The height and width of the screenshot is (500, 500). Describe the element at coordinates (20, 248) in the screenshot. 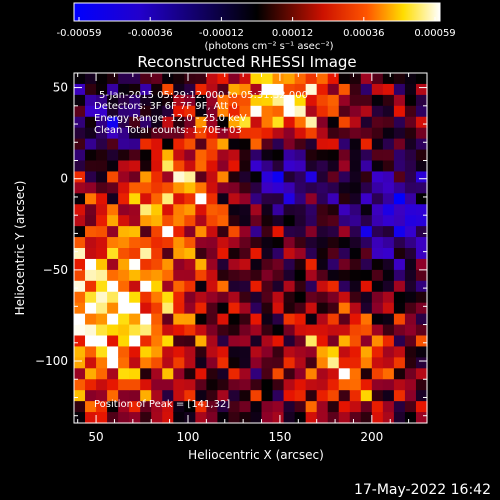

I see `y-axis-label: Heliocentric Y (arcsec)` at that location.